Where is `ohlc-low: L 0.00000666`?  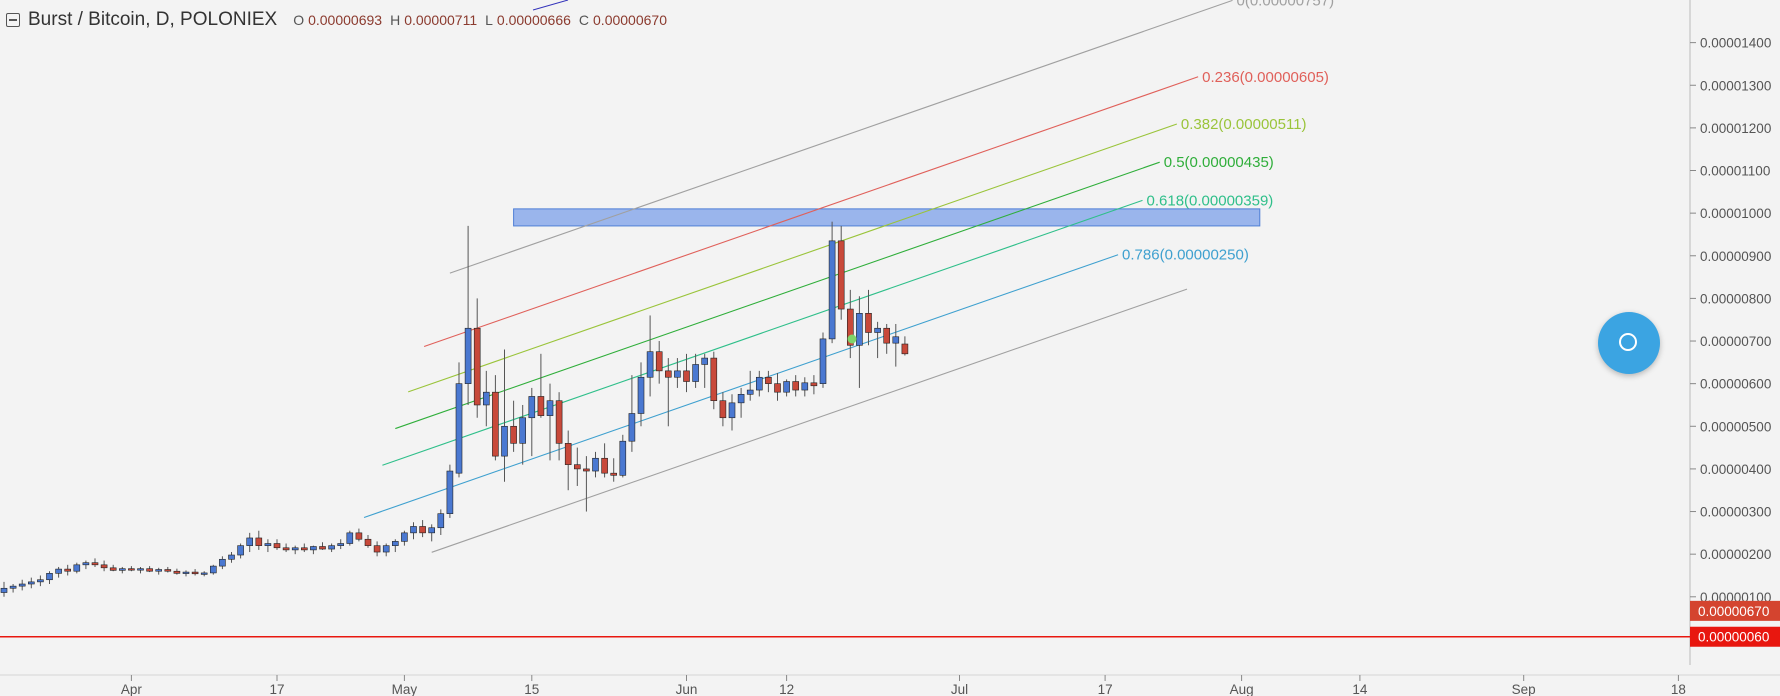 ohlc-low: L 0.00000666 is located at coordinates (528, 20).